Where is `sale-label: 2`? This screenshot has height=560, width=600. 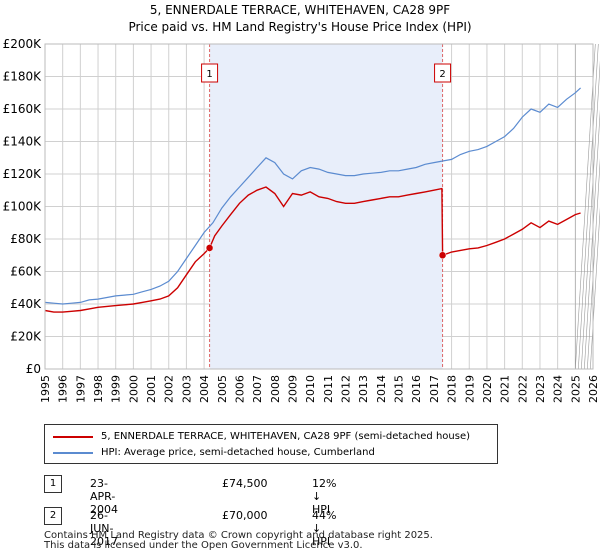 sale-label: 2 is located at coordinates (442, 74).